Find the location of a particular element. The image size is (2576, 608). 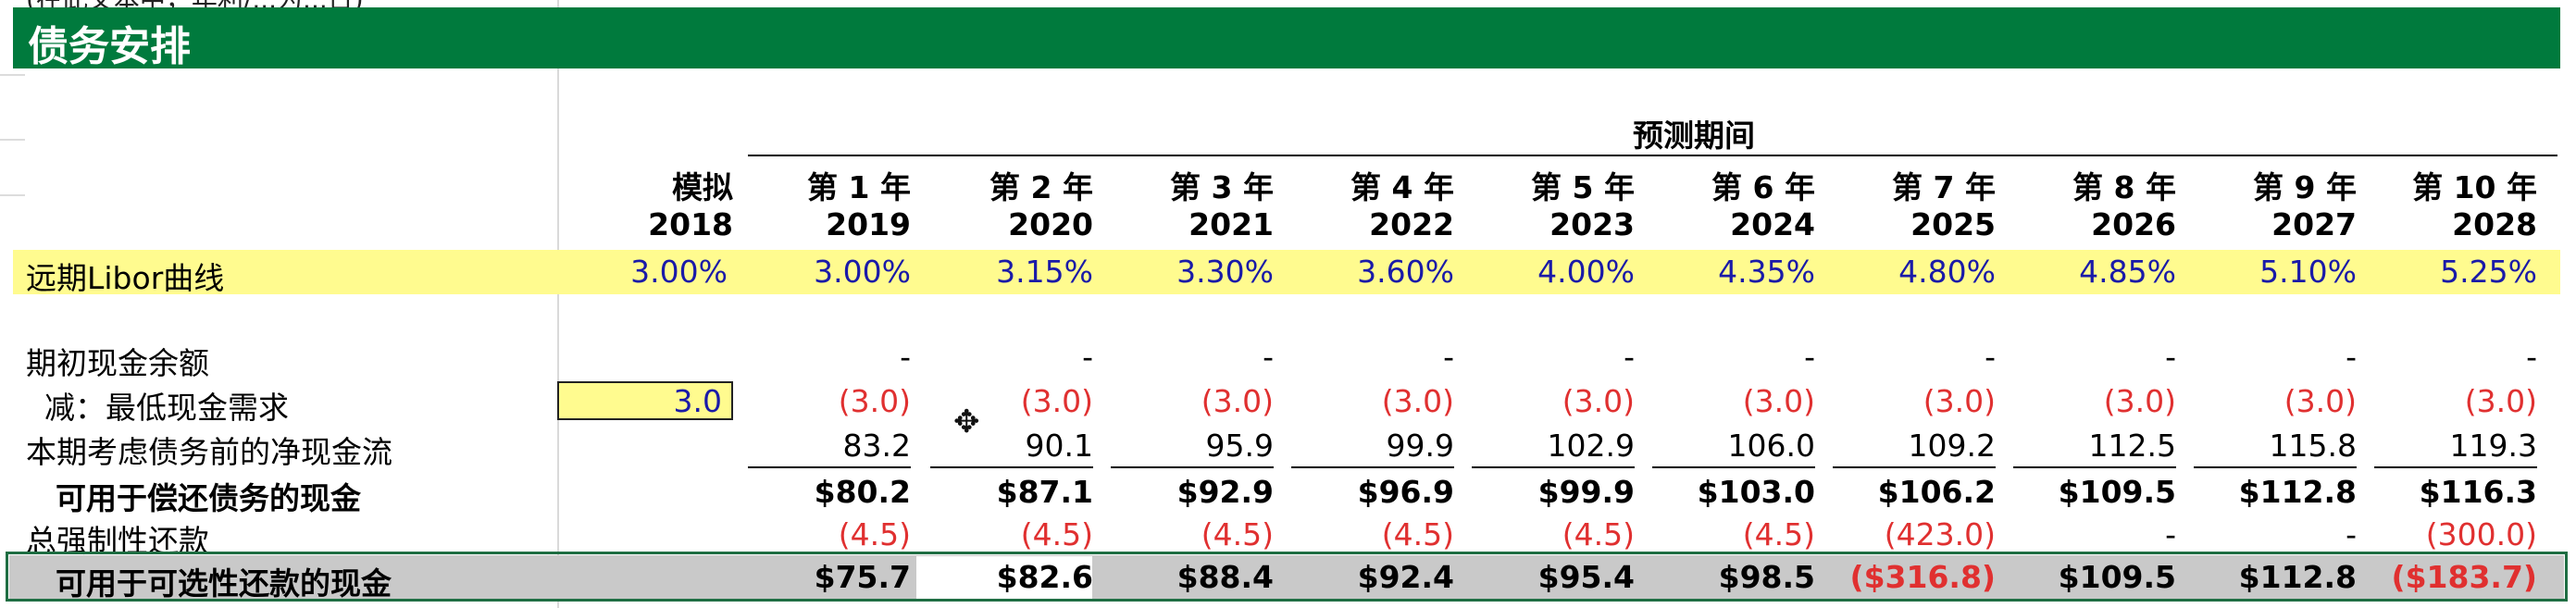

col-header-label: 第 8 年 is located at coordinates (2124, 187).